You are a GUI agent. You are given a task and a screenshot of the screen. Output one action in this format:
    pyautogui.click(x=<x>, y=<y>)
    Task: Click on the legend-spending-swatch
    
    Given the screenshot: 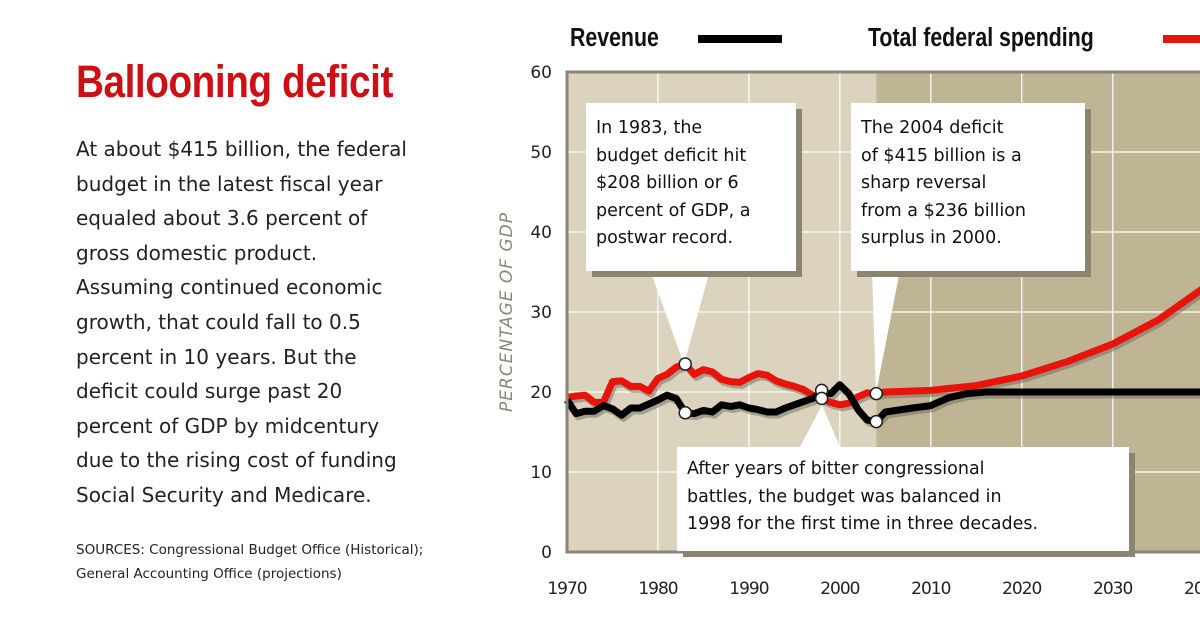 What is the action you would take?
    pyautogui.click(x=1181, y=39)
    